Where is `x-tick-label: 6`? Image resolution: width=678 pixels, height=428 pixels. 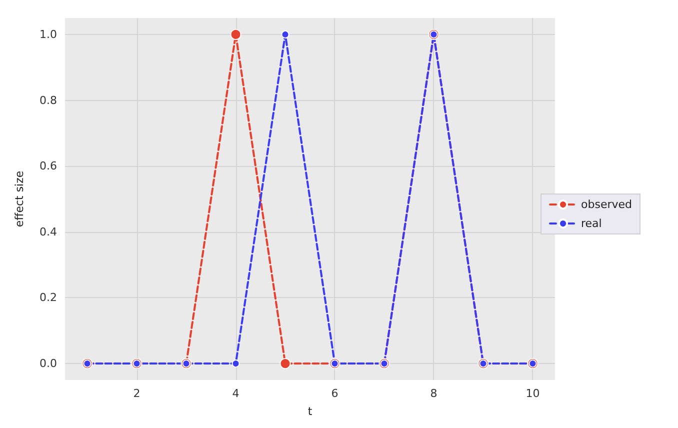
x-tick-label: 6 is located at coordinates (334, 393).